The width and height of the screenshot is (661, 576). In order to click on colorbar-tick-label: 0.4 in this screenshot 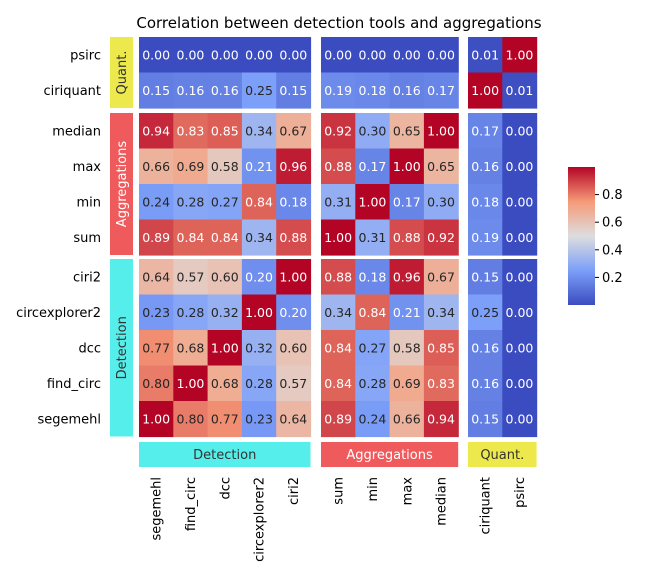, I will do `click(612, 250)`.